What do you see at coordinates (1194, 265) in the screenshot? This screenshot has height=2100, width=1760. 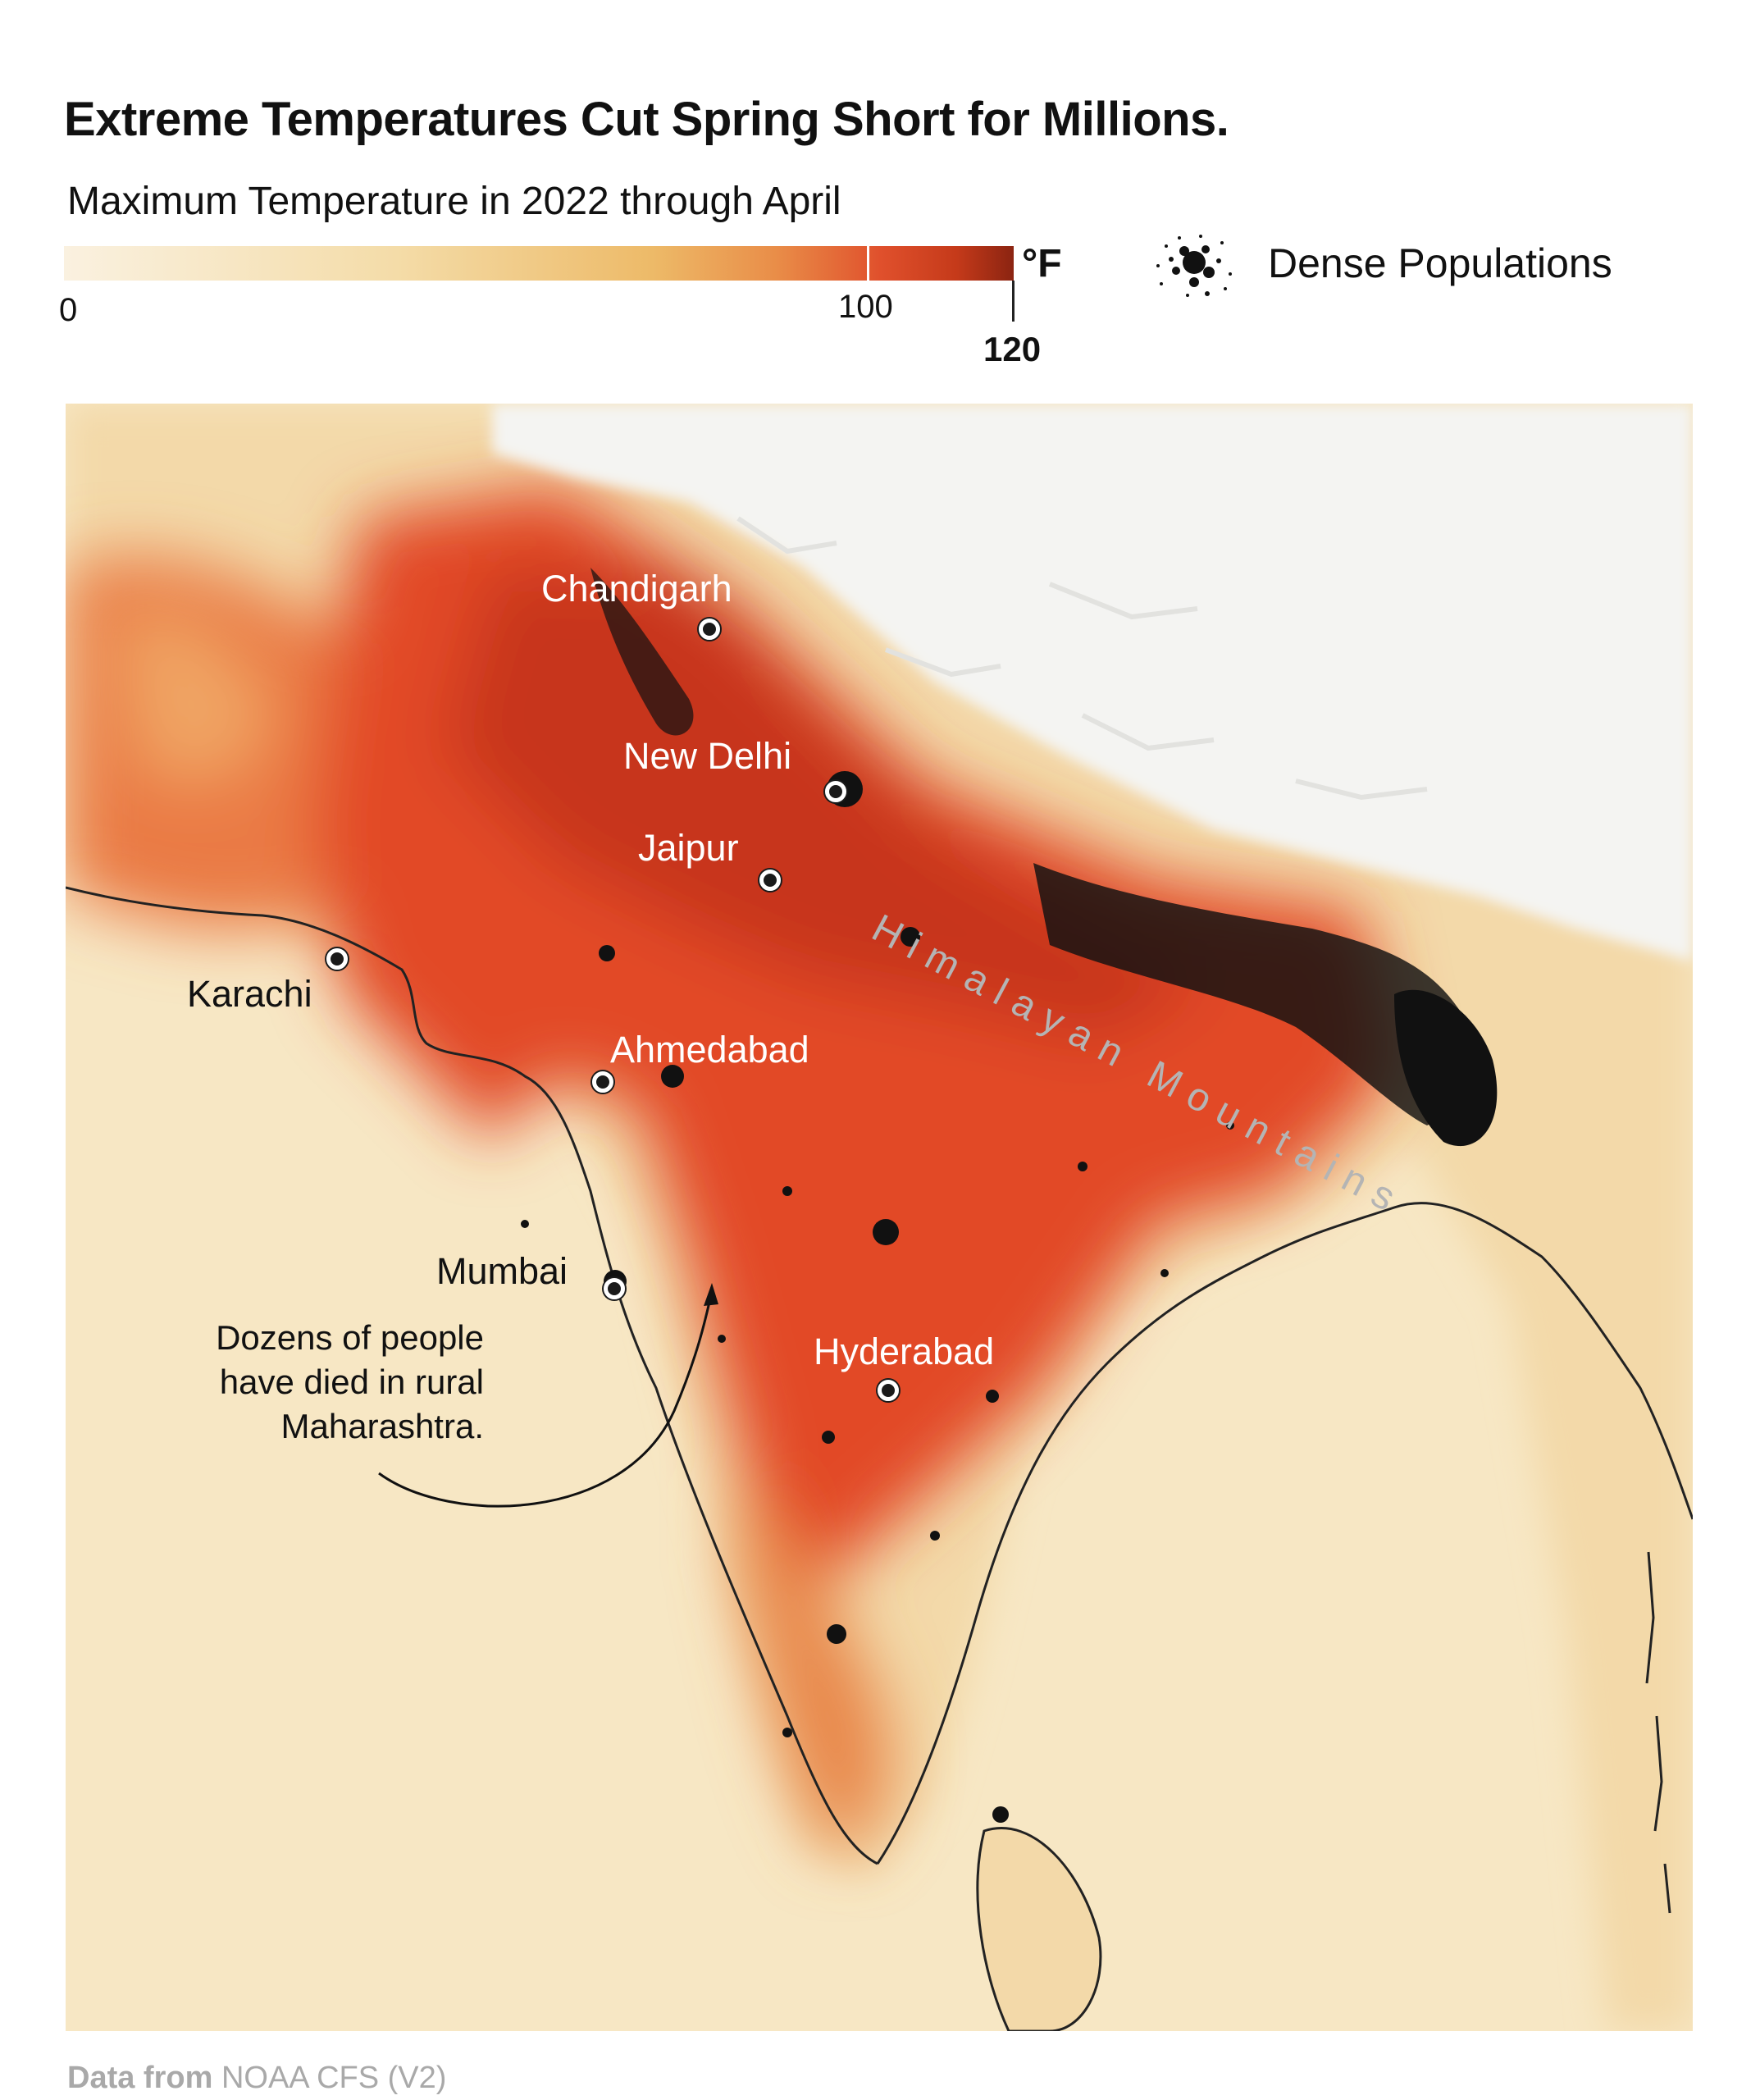 I see `population-dots-icon` at bounding box center [1194, 265].